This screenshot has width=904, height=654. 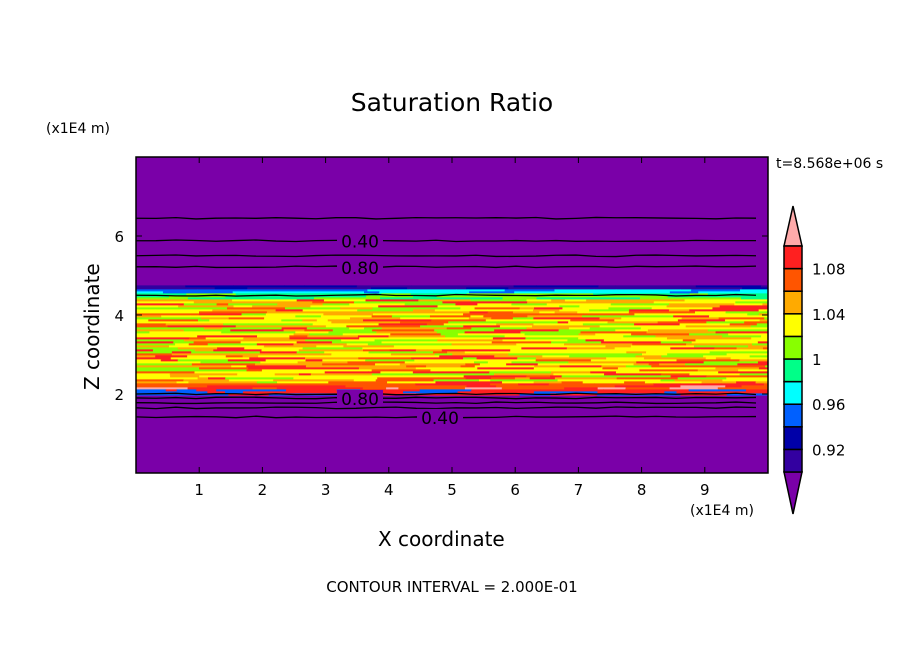 I want to click on contour-line, so click(x=446, y=295).